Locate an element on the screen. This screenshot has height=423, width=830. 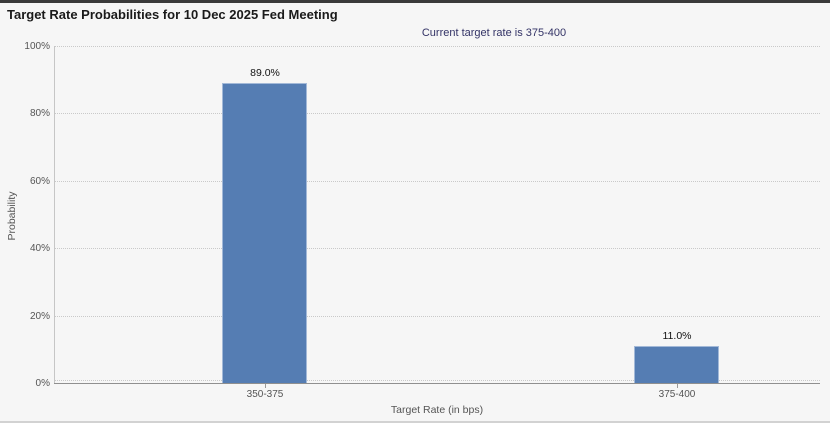
y-tick-label: 0% is located at coordinates (42, 383).